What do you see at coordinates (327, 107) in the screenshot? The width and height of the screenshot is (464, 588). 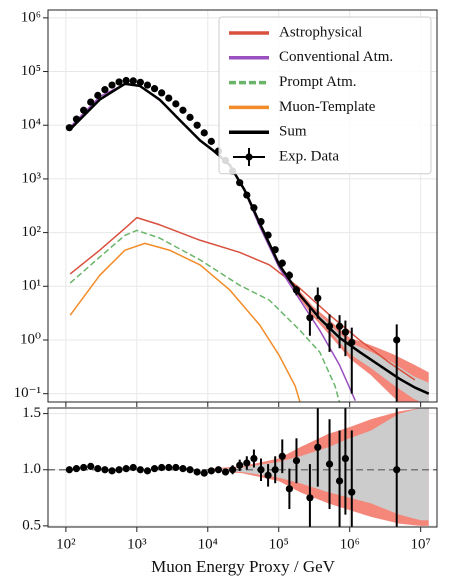 I see `legend-label: Muon-Template` at bounding box center [327, 107].